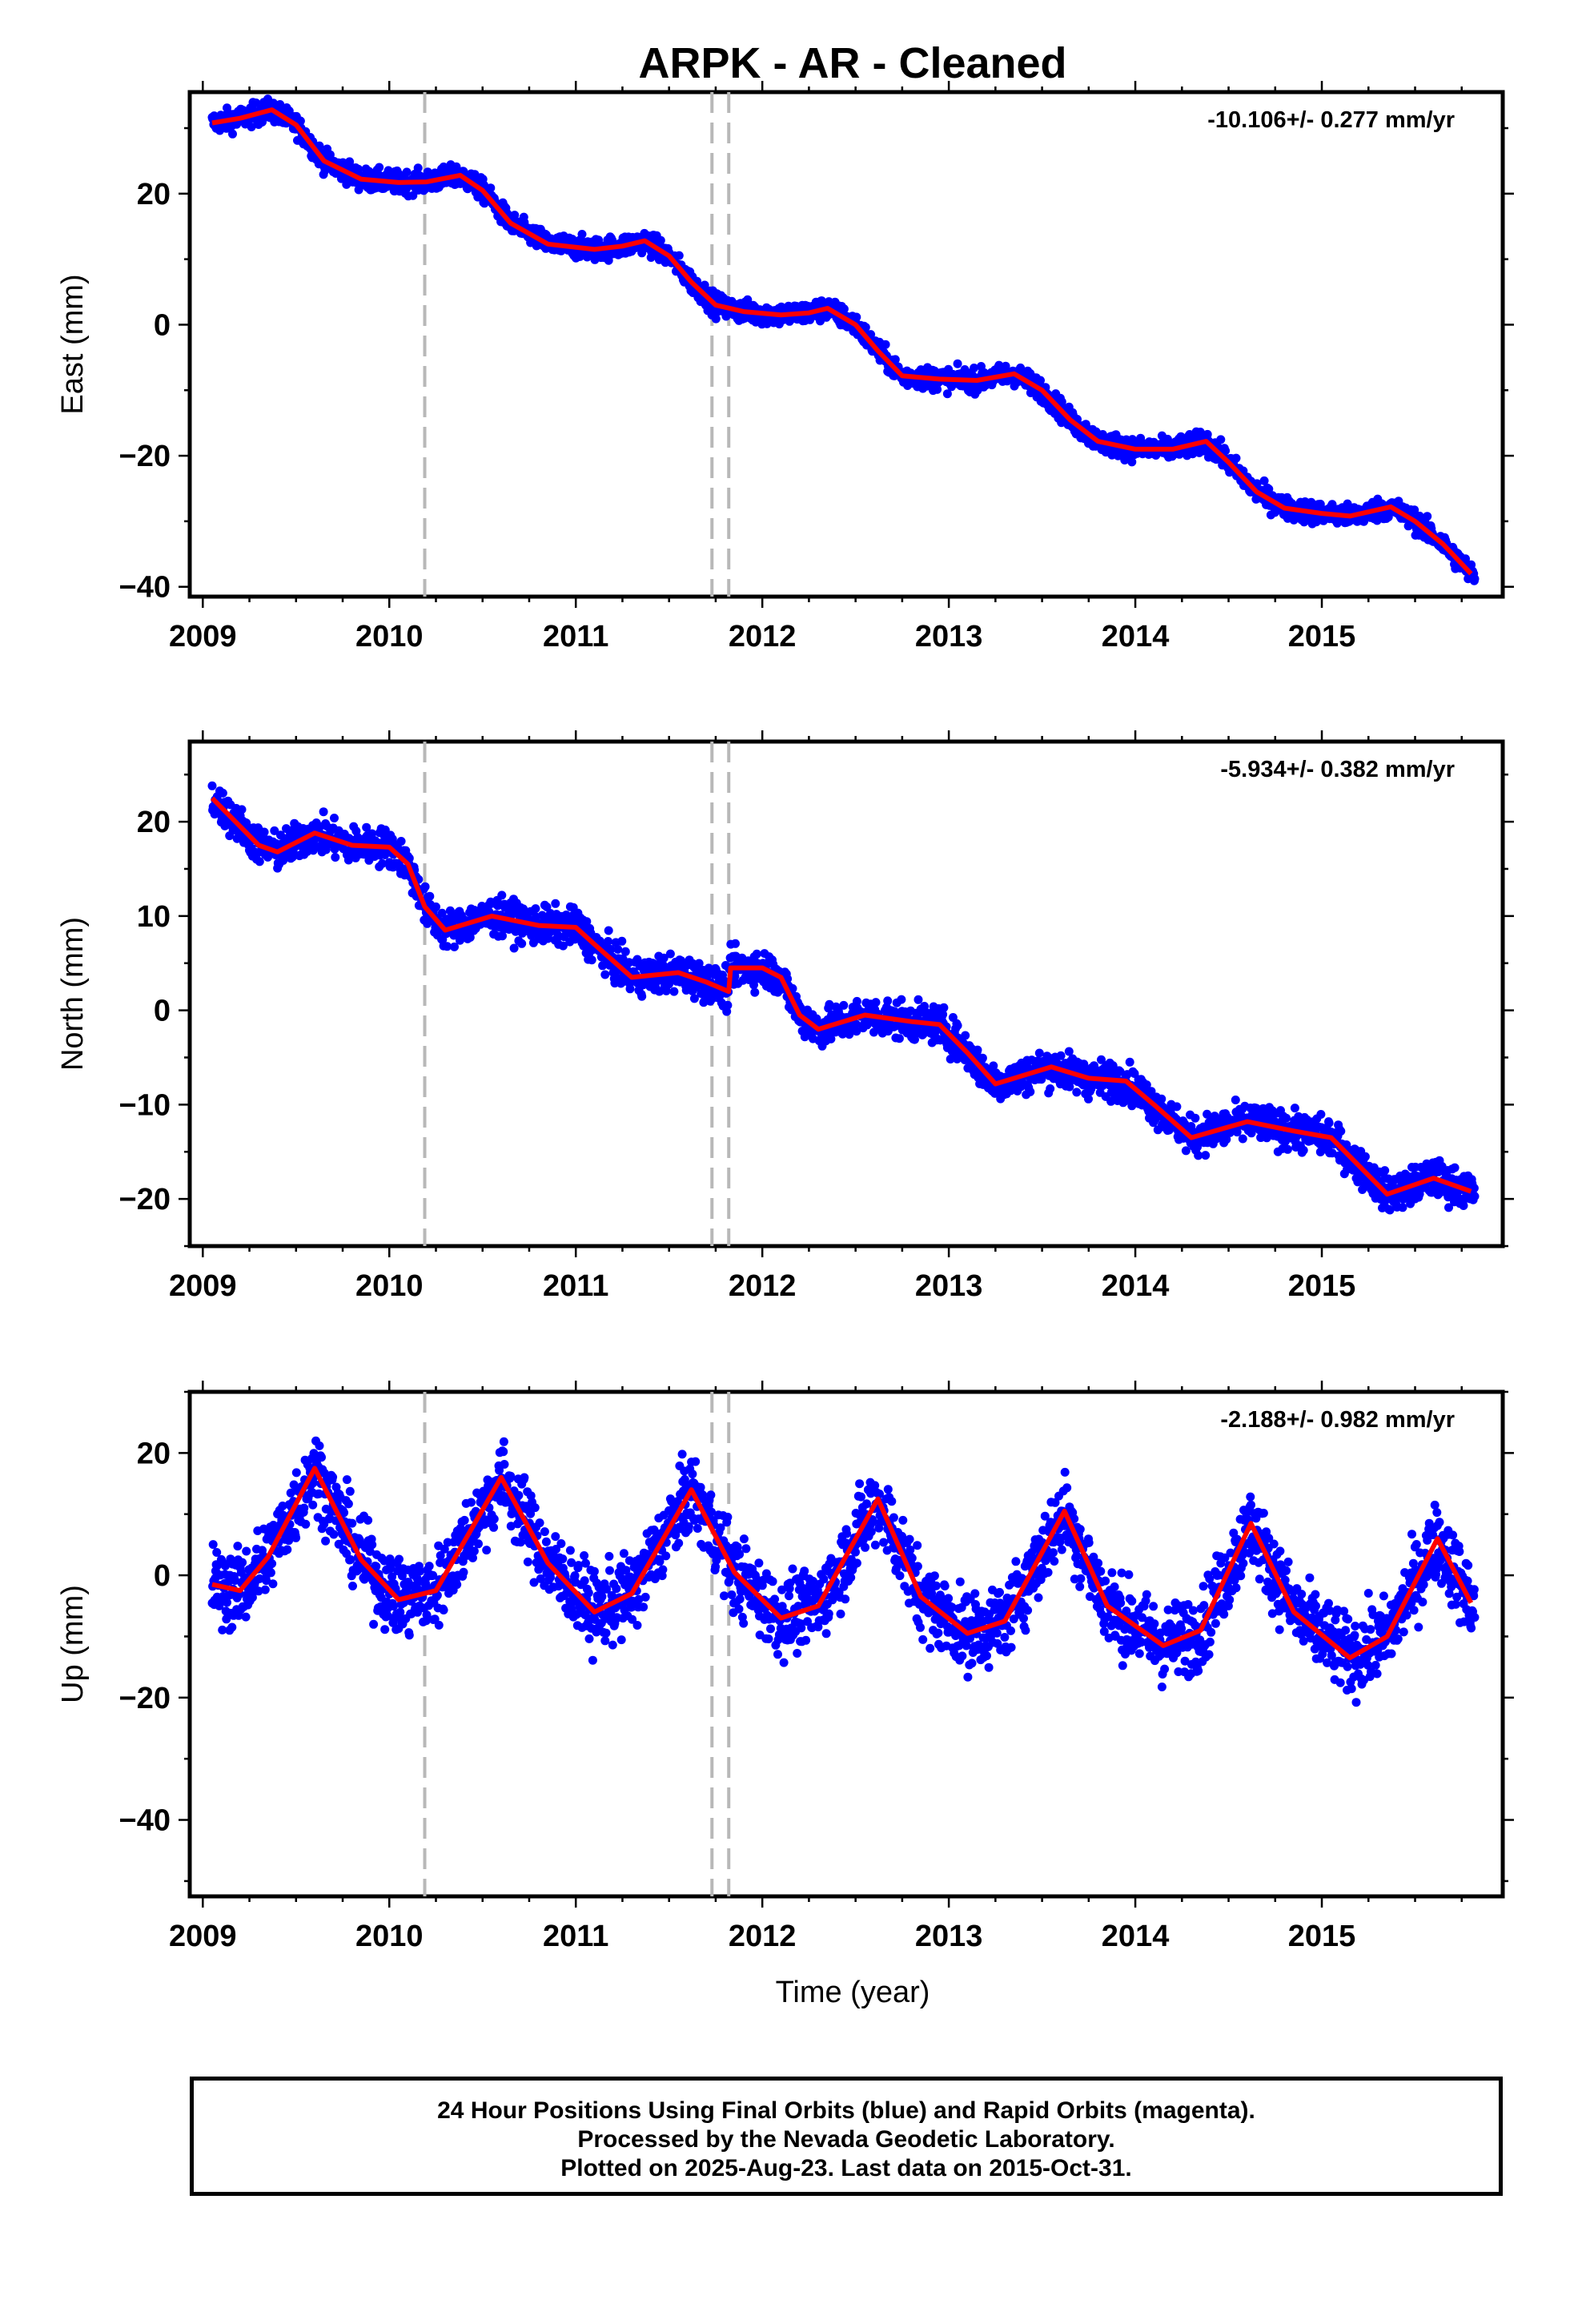 This screenshot has height=2324, width=1582. Describe the element at coordinates (145, 588) in the screenshot. I see `y-tick-label: −40` at that location.